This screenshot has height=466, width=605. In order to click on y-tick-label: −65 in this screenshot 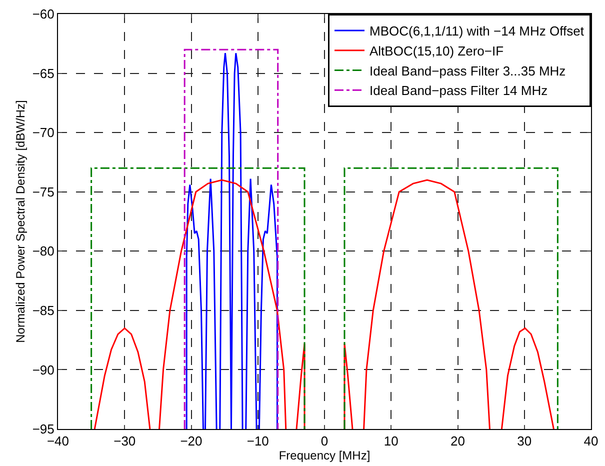, I will do `click(43, 73)`.